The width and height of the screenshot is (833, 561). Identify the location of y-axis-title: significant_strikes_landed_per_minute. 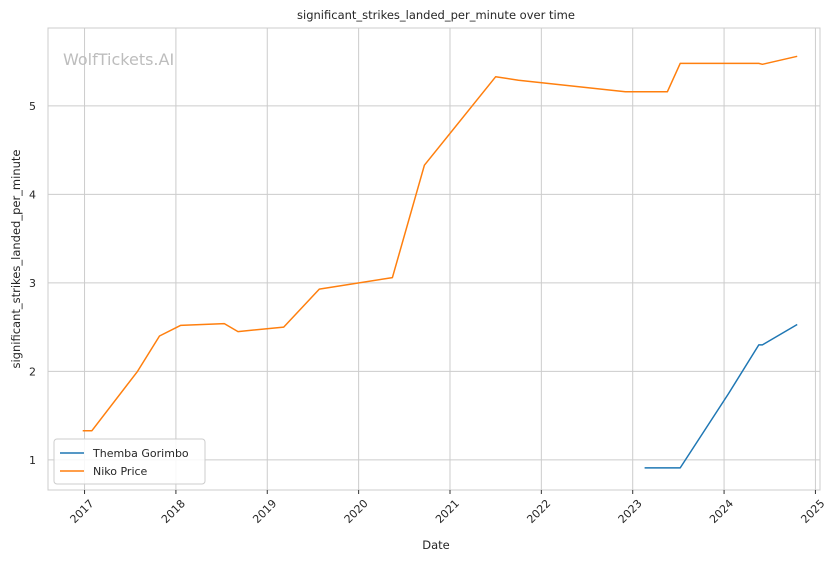
(16, 259).